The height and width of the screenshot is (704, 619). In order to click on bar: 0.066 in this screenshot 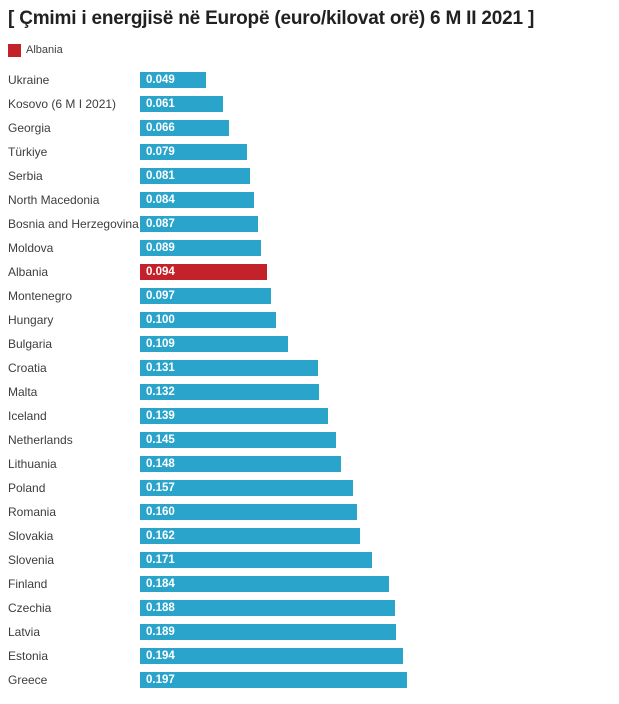, I will do `click(184, 128)`.